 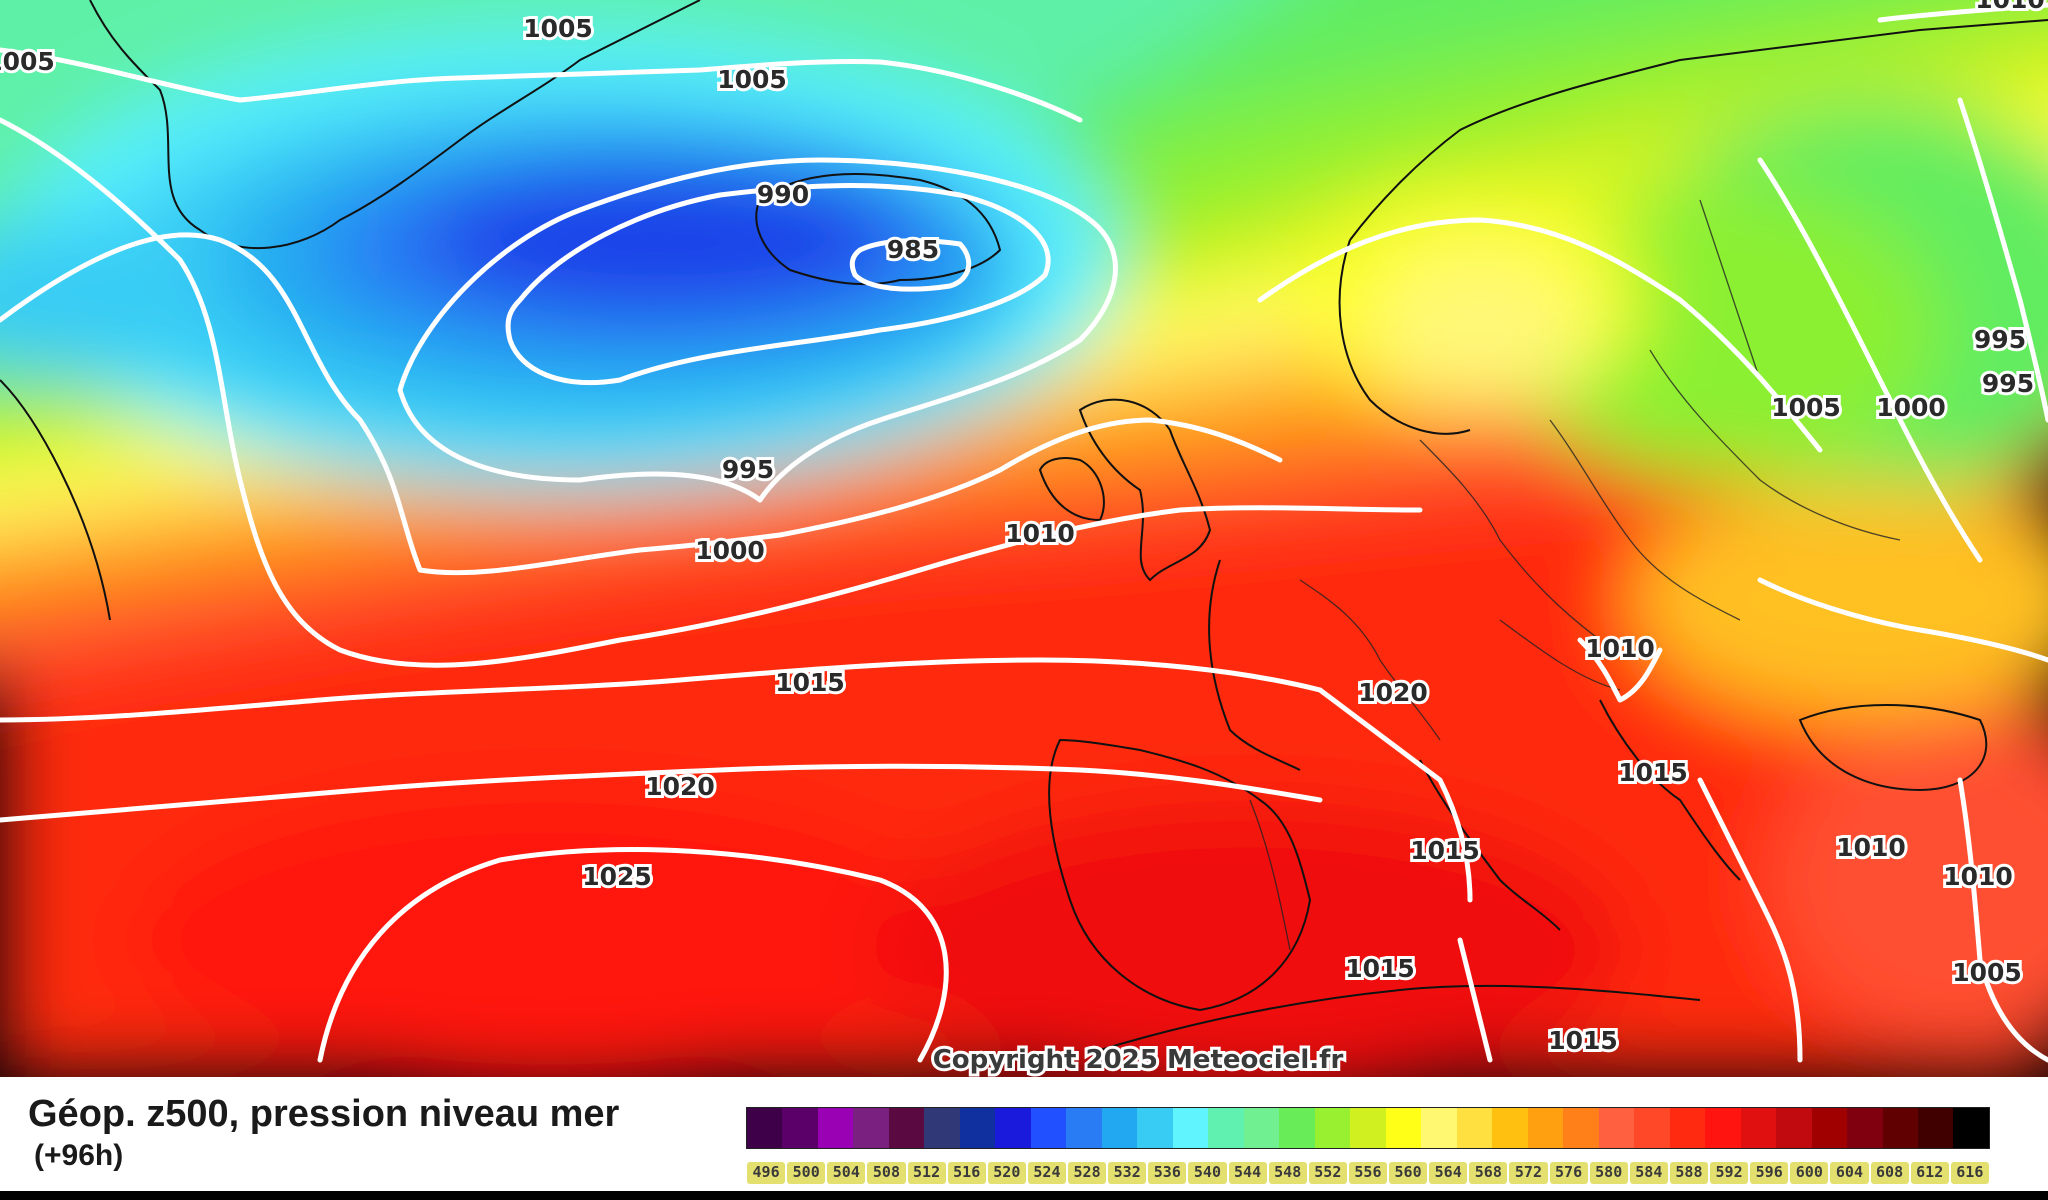 I want to click on legend-tick-label: 504, so click(x=846, y=1173).